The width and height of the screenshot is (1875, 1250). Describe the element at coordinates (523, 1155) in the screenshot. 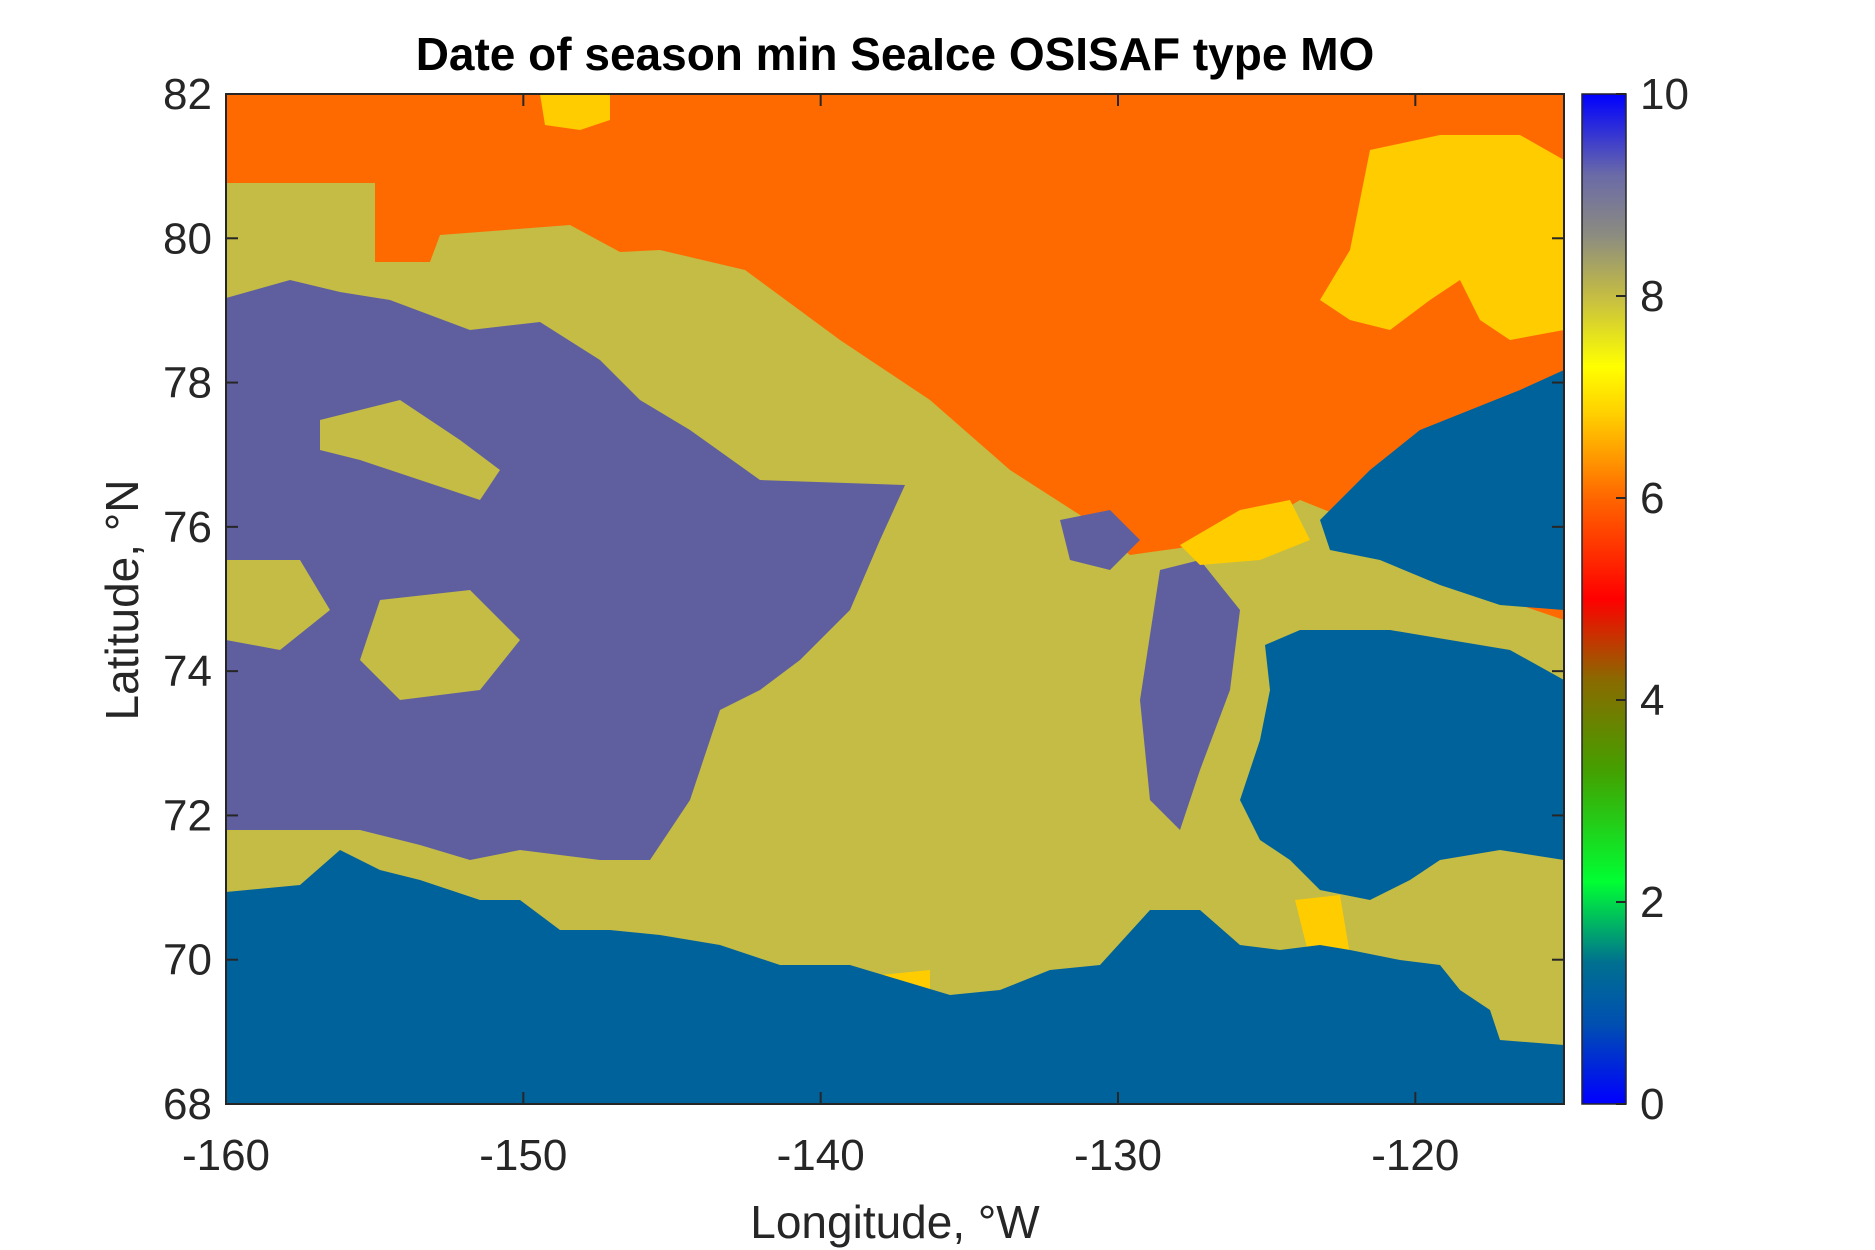

I see `x-tick-label: -150` at that location.